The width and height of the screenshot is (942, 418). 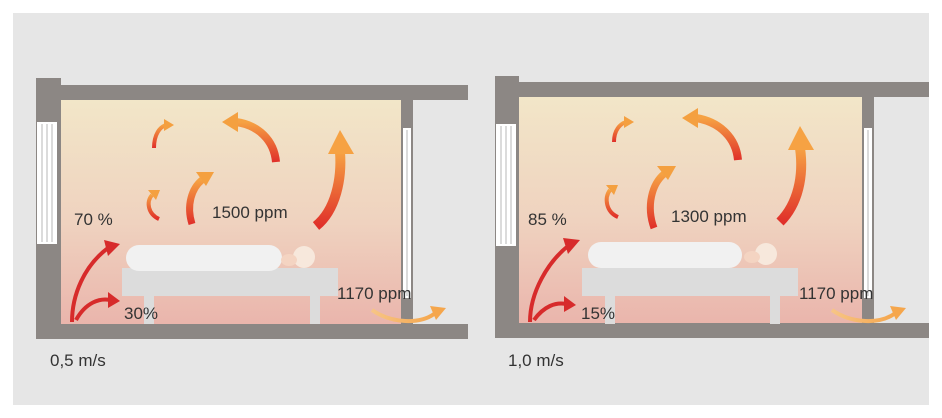 I want to click on center-co2-label: 1500 ppm, so click(x=250, y=212).